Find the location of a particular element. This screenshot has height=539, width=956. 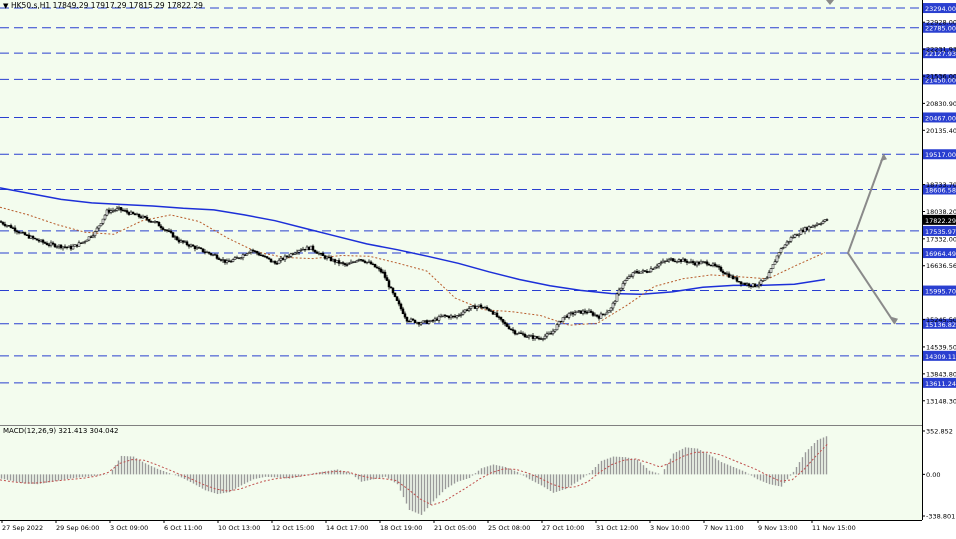

triangle-down-icon: ▼ is located at coordinates (6, 6).